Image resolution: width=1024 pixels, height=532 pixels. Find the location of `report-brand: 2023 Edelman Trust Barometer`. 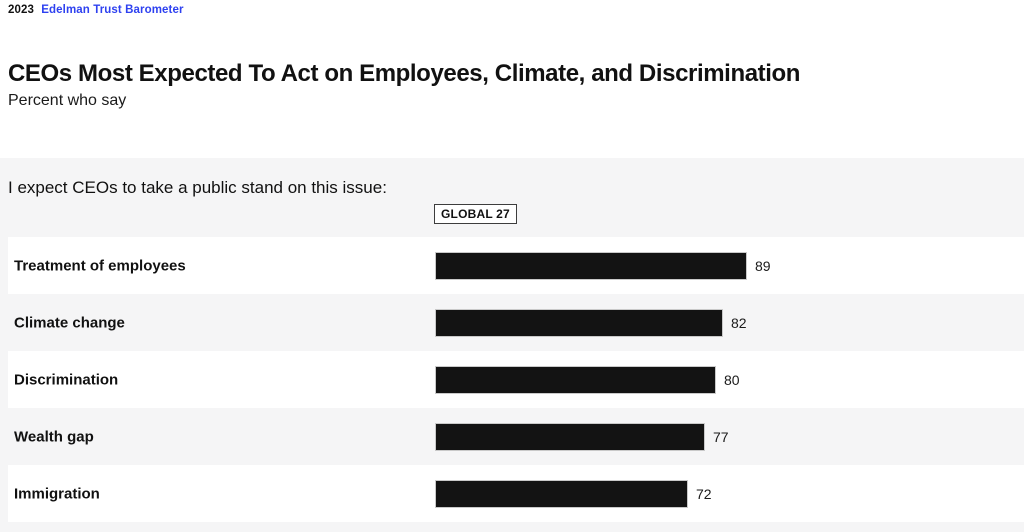

report-brand: 2023 Edelman Trust Barometer is located at coordinates (96, 10).